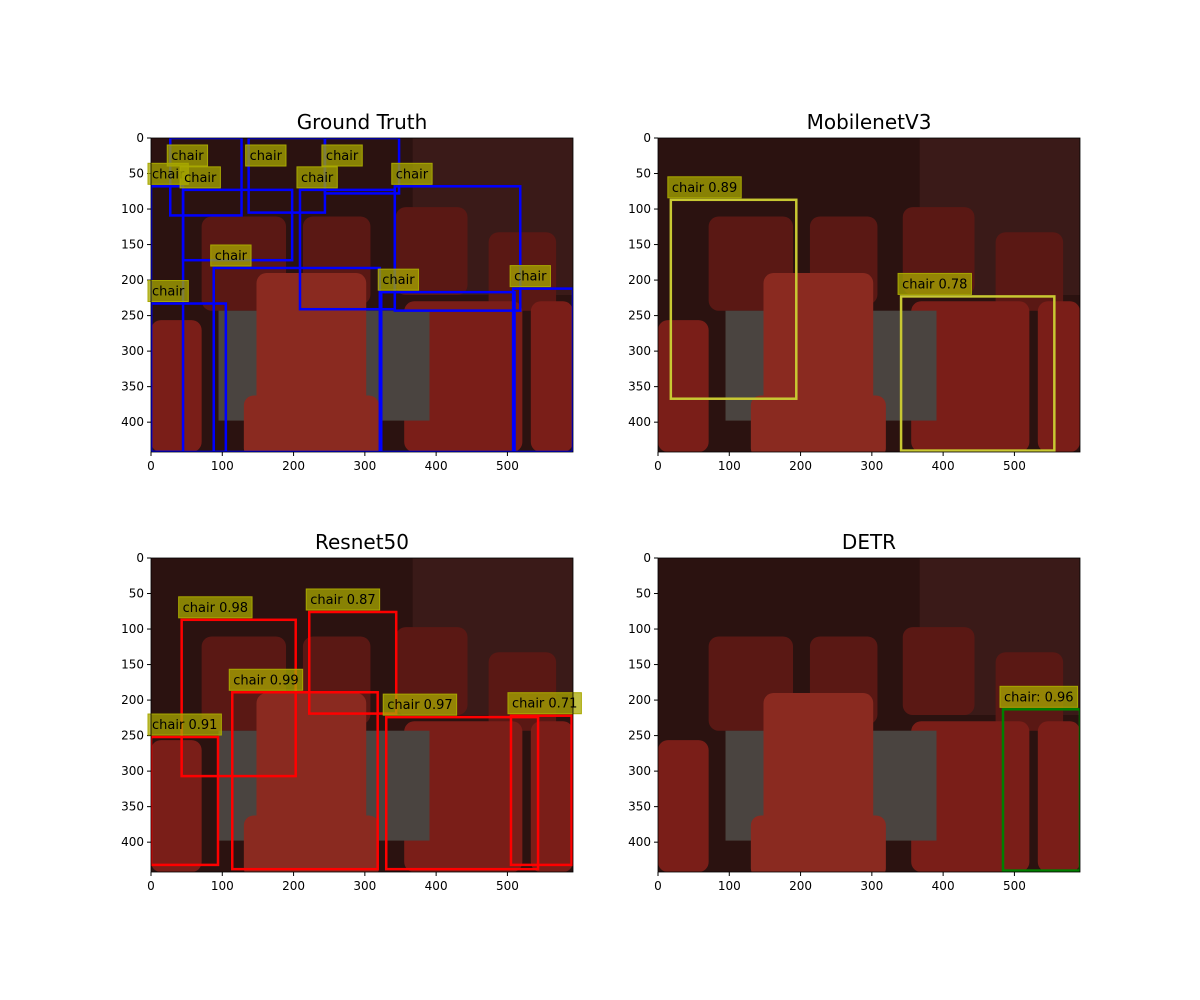  I want to click on image, so click(869, 295).